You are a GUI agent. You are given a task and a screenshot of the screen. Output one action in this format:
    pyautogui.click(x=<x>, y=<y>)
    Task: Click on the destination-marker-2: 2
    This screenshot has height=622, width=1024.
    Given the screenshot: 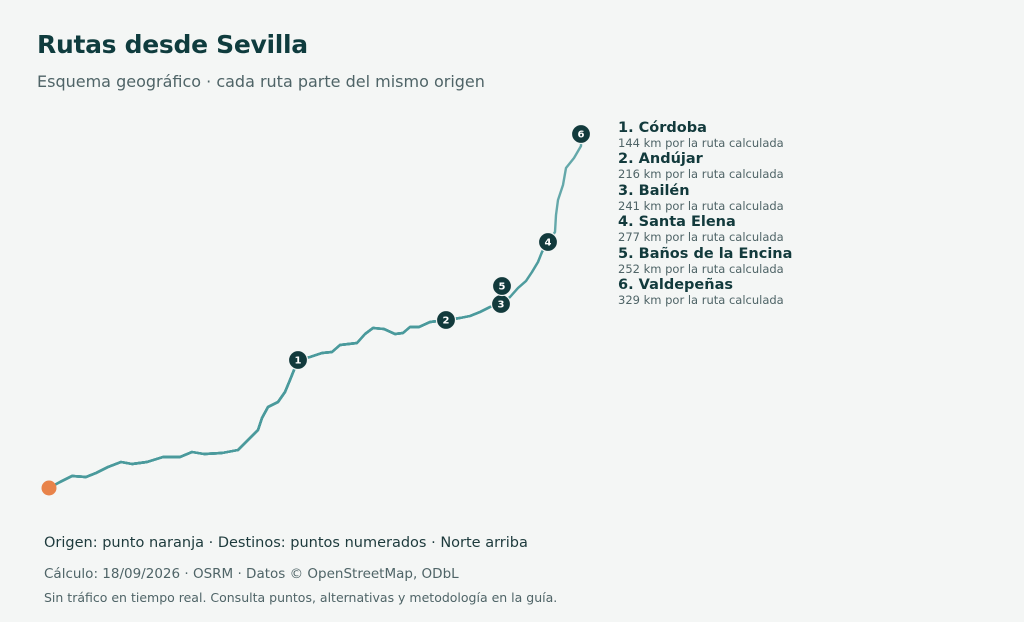 What is the action you would take?
    pyautogui.click(x=446, y=320)
    